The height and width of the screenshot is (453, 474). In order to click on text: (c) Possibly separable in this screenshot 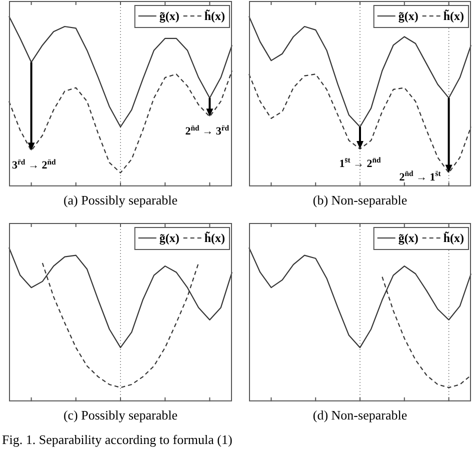, I will do `click(120, 415)`.